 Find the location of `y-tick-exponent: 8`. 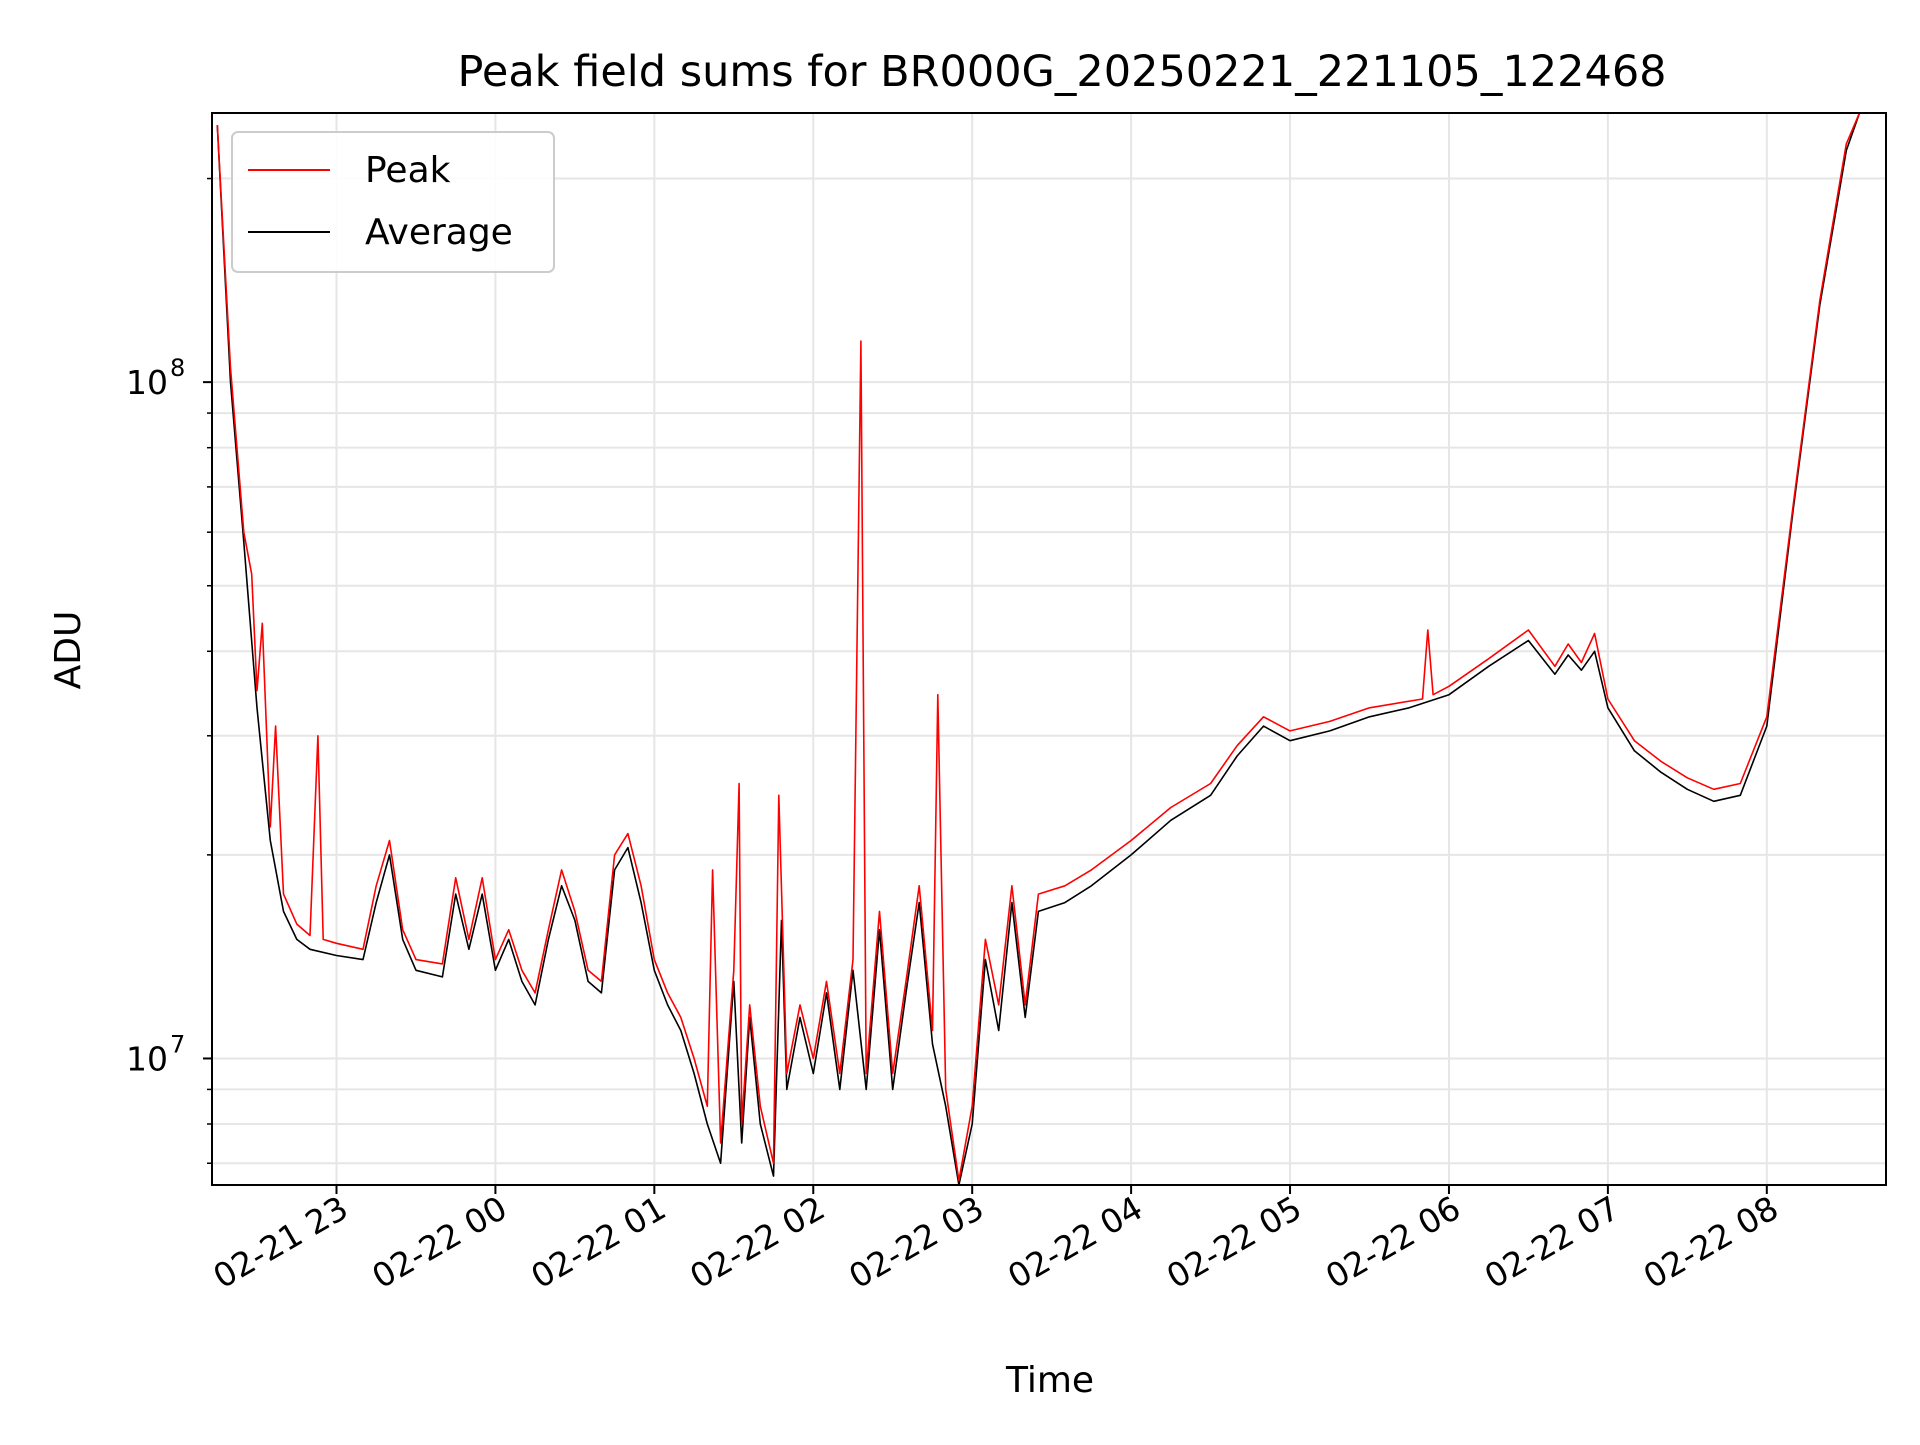

y-tick-exponent: 8 is located at coordinates (177, 368).